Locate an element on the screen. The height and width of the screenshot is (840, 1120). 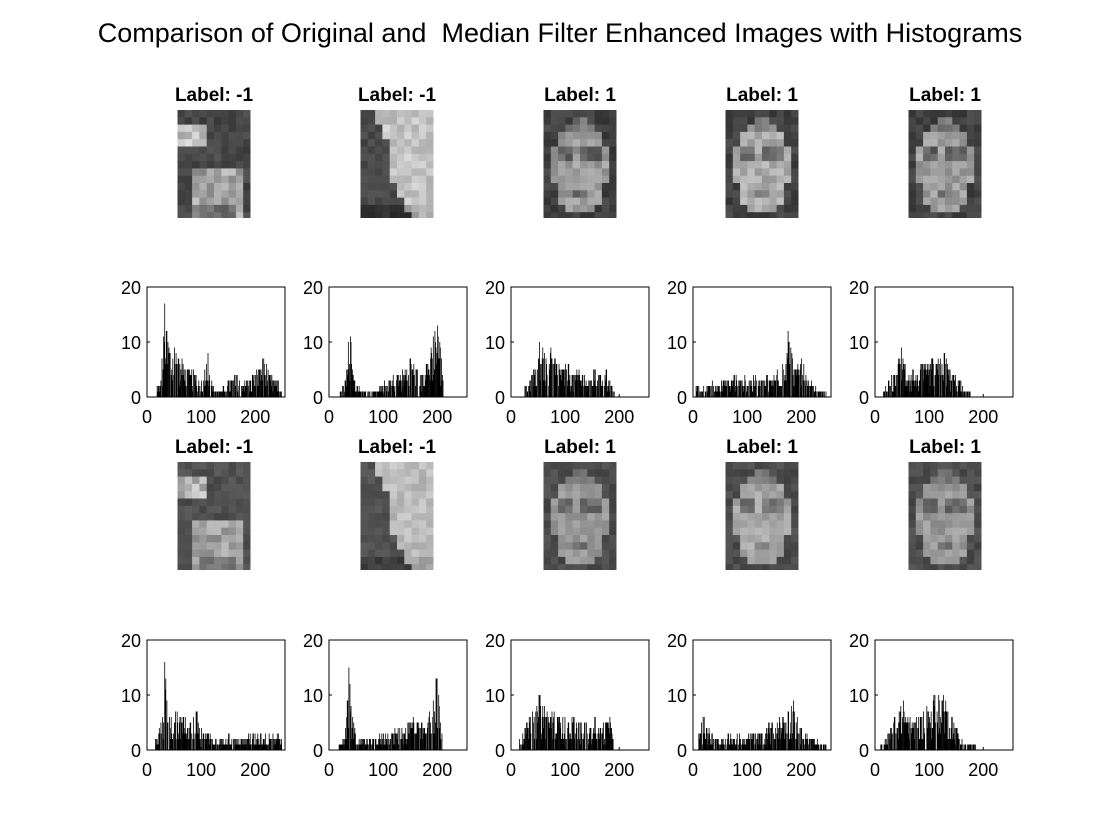
x-tick-label: 100 is located at coordinates (747, 417).